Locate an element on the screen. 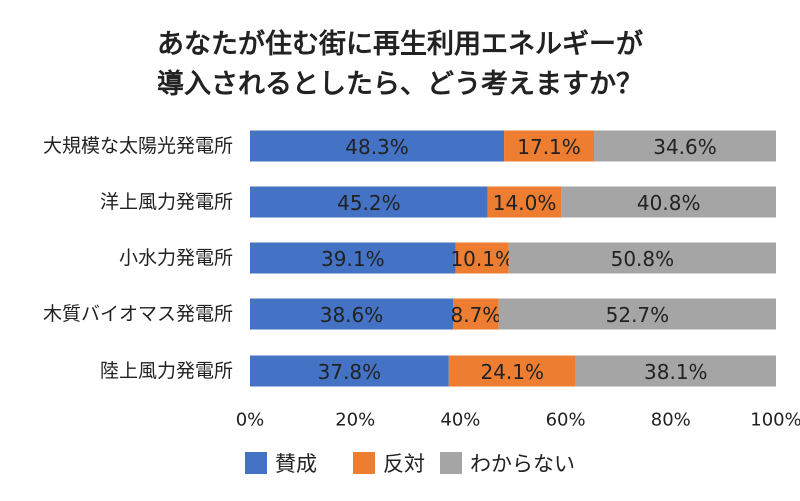 This screenshot has height=501, width=800. data-label: 45.2% is located at coordinates (369, 203).